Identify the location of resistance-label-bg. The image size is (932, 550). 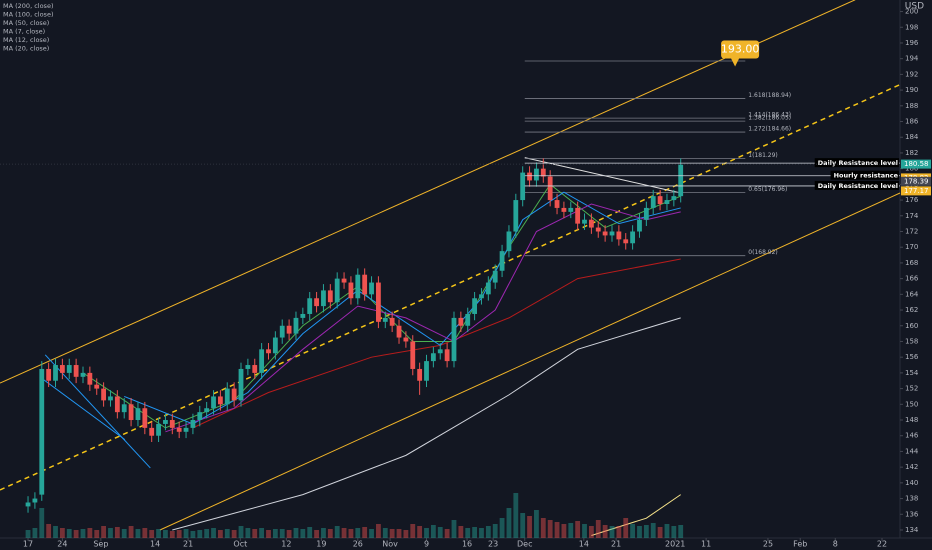
(864, 175).